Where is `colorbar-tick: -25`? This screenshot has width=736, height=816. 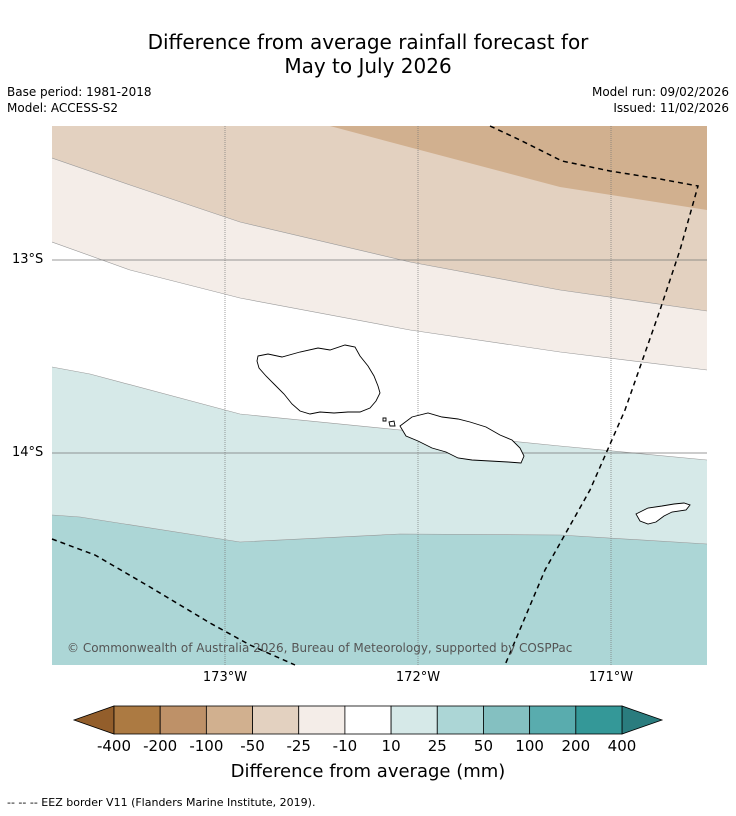 colorbar-tick: -25 is located at coordinates (298, 746).